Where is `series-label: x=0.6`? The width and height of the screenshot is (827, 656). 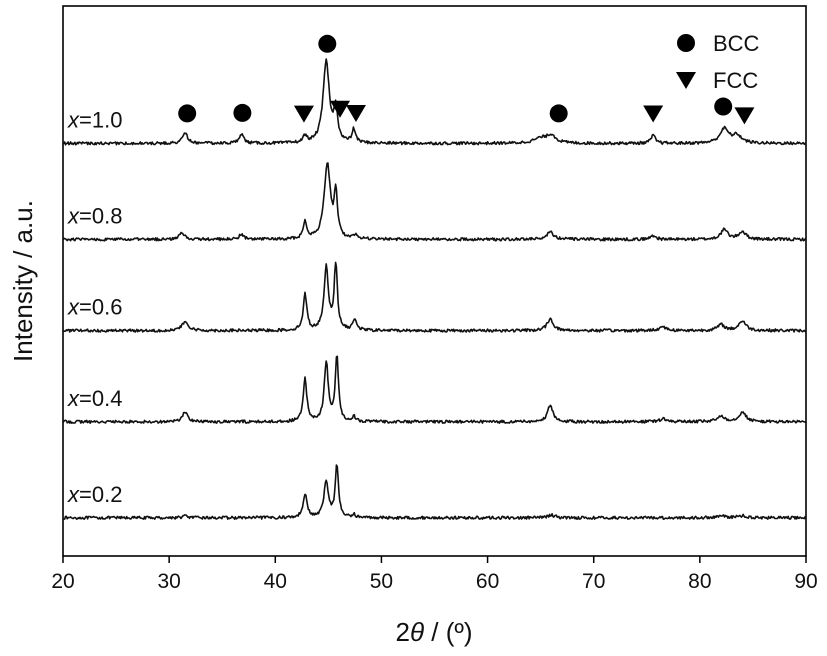
series-label: x=0.6 is located at coordinates (94, 307).